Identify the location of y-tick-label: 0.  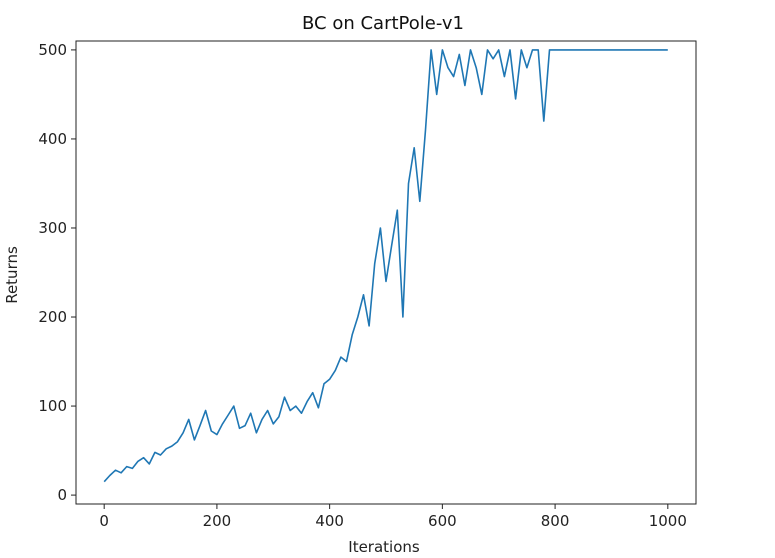
(62, 495).